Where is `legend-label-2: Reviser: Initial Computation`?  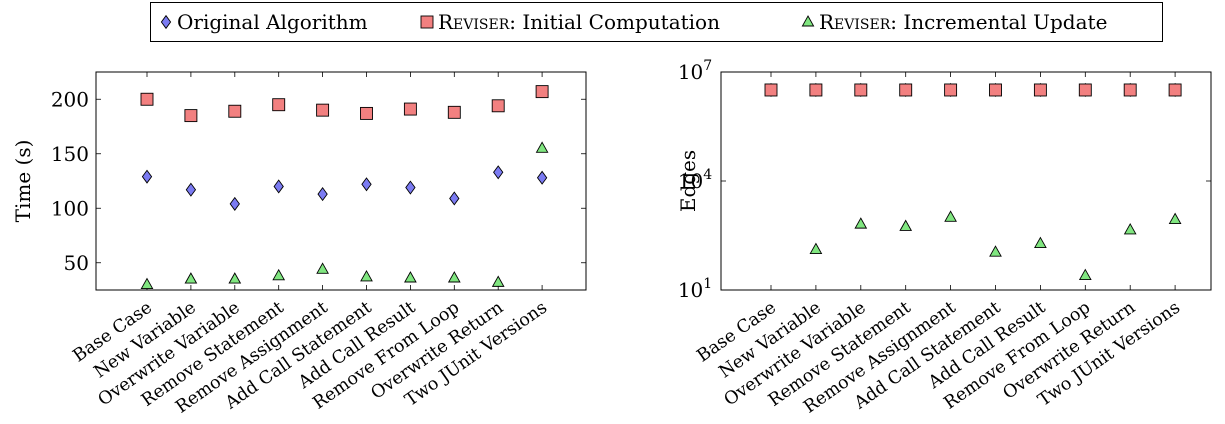 legend-label-2: Reviser: Initial Computation is located at coordinates (579, 22).